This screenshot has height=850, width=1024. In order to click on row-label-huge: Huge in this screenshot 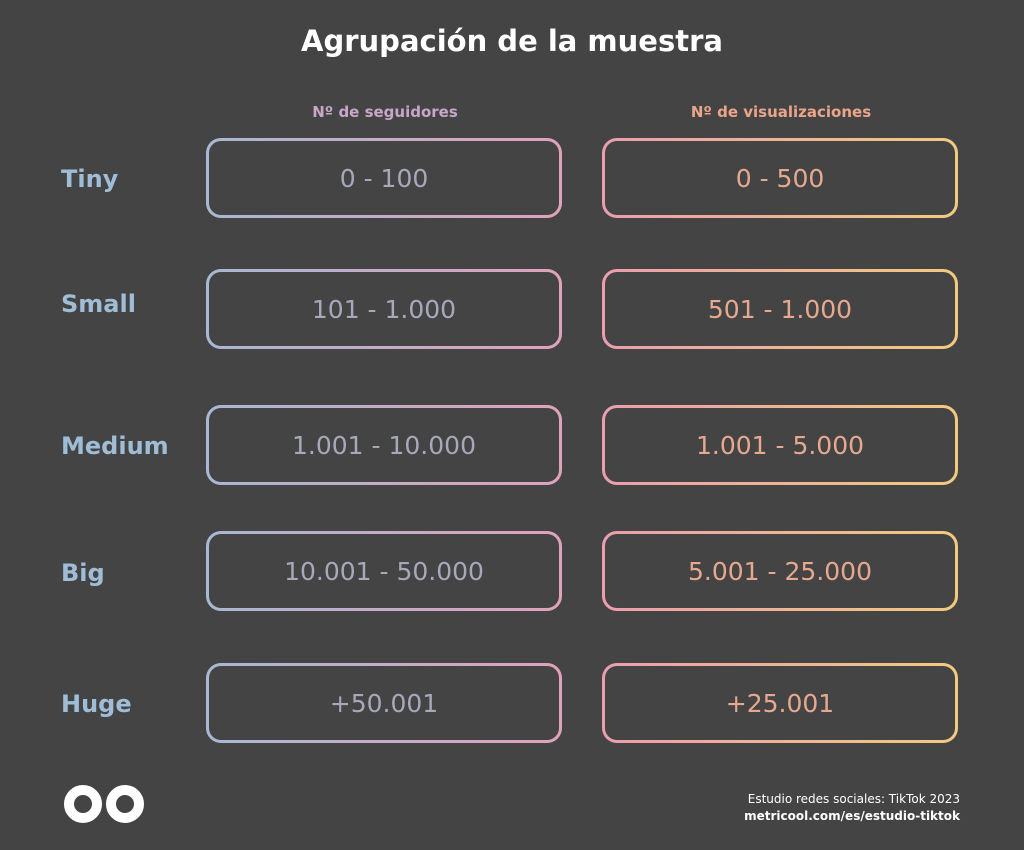, I will do `click(96, 704)`.